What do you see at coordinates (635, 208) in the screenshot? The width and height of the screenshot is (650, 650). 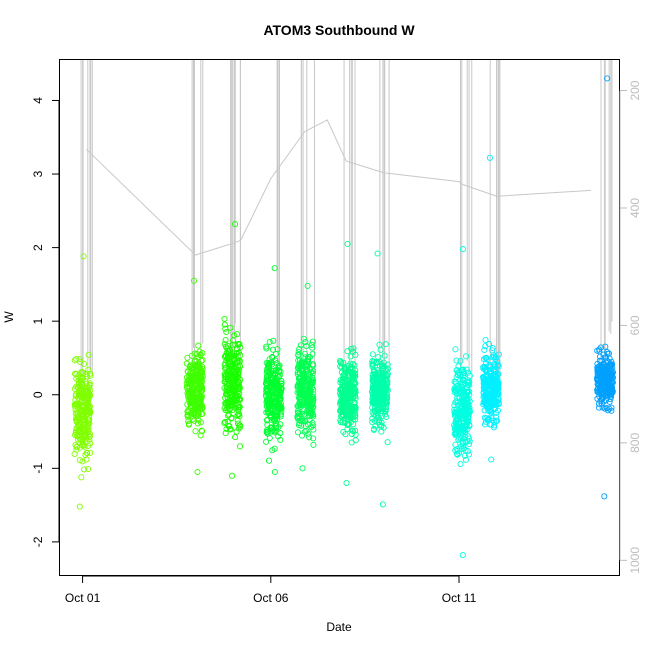 I see `y2-tick-label: 400` at bounding box center [635, 208].